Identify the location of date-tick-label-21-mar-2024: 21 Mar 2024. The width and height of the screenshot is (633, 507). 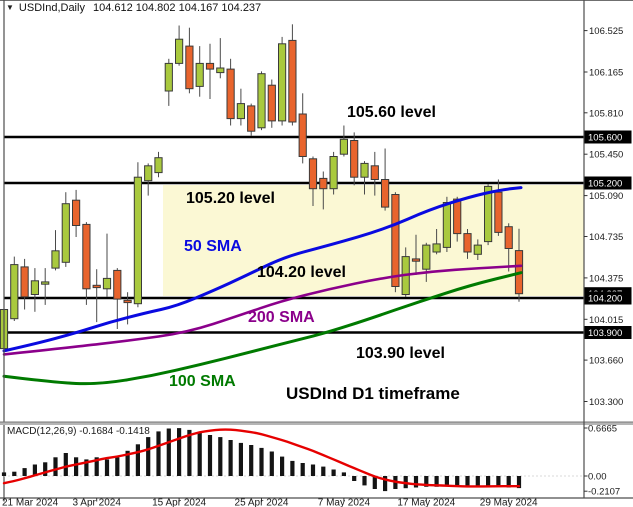
(30, 502).